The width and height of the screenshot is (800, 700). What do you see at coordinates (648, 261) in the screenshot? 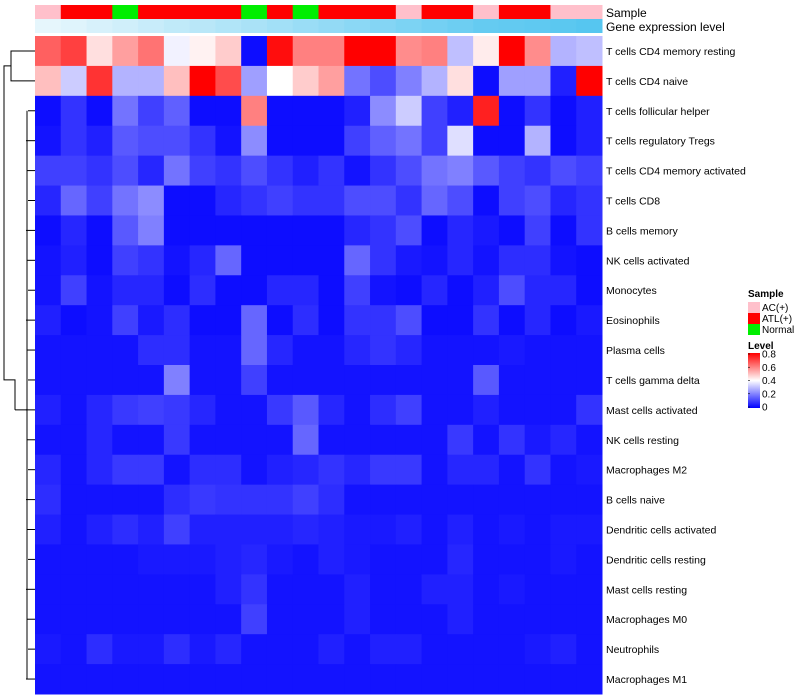
I see `row-label: NK cells activated` at bounding box center [648, 261].